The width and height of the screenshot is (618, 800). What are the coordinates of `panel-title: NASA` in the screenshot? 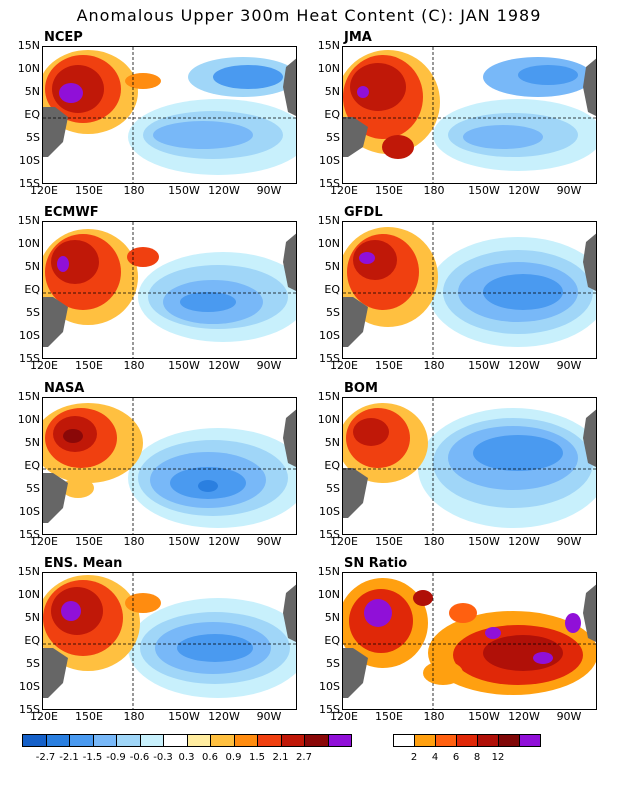 It's located at (64, 388).